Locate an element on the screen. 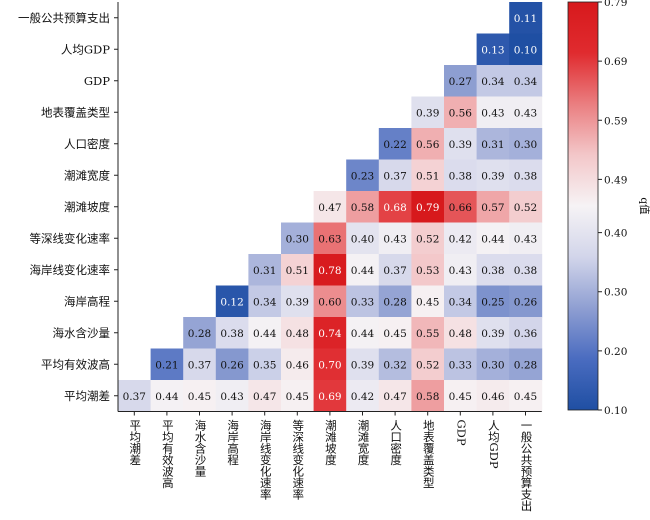 The width and height of the screenshot is (650, 520). x-tick-label: 海水含沙量 is located at coordinates (201, 448).